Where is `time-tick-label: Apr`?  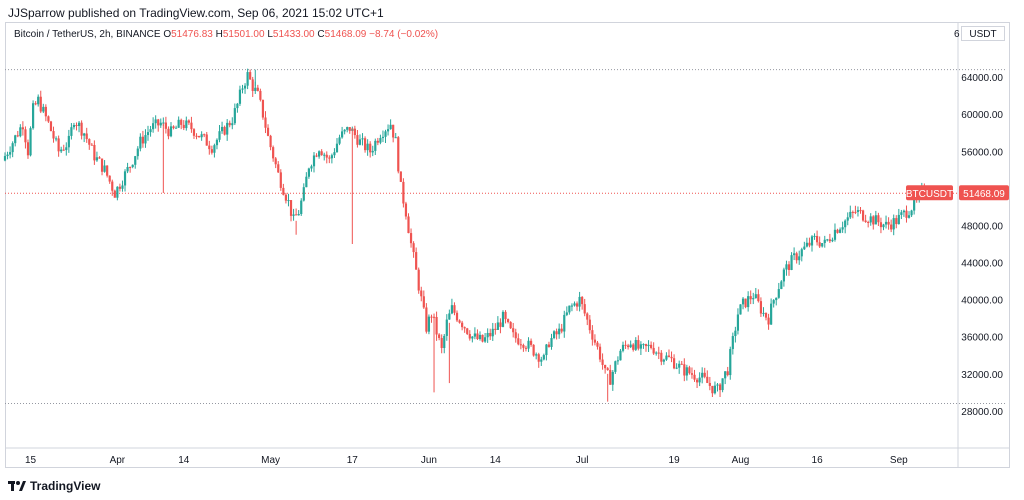 time-tick-label: Apr is located at coordinates (118, 460).